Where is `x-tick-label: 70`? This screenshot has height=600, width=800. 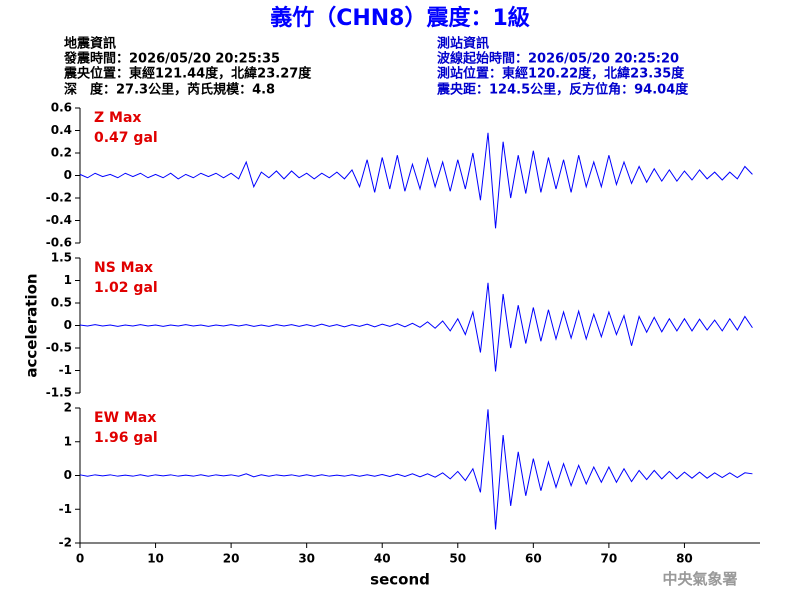
x-tick-label: 70 is located at coordinates (609, 559).